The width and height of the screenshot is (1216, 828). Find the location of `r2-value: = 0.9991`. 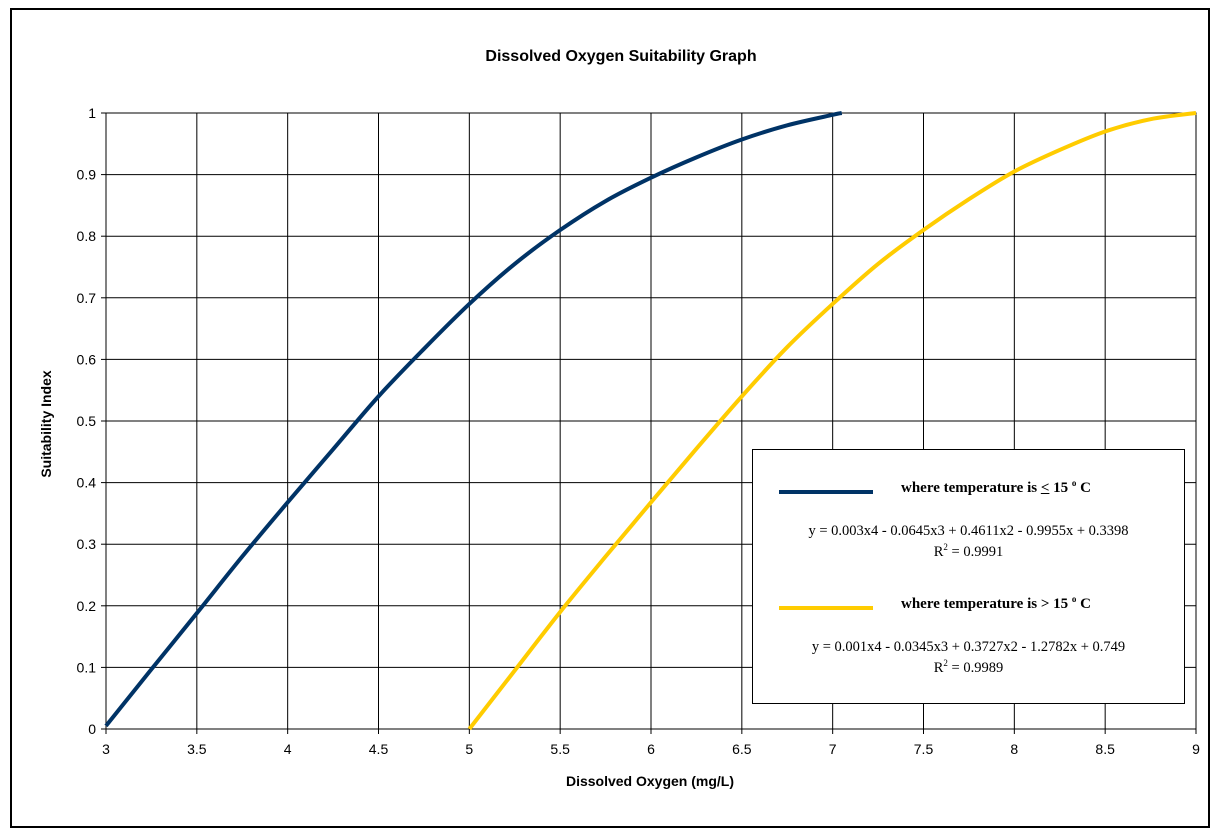

r2-value: = 0.9991 is located at coordinates (975, 552).